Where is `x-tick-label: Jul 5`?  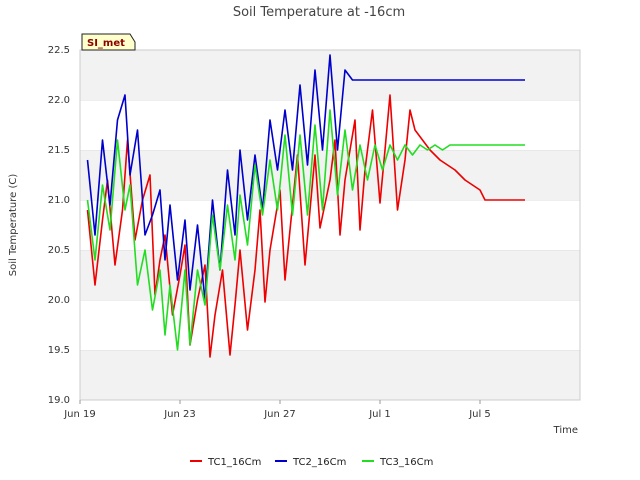
x-tick-label: Jul 5 is located at coordinates (479, 414).